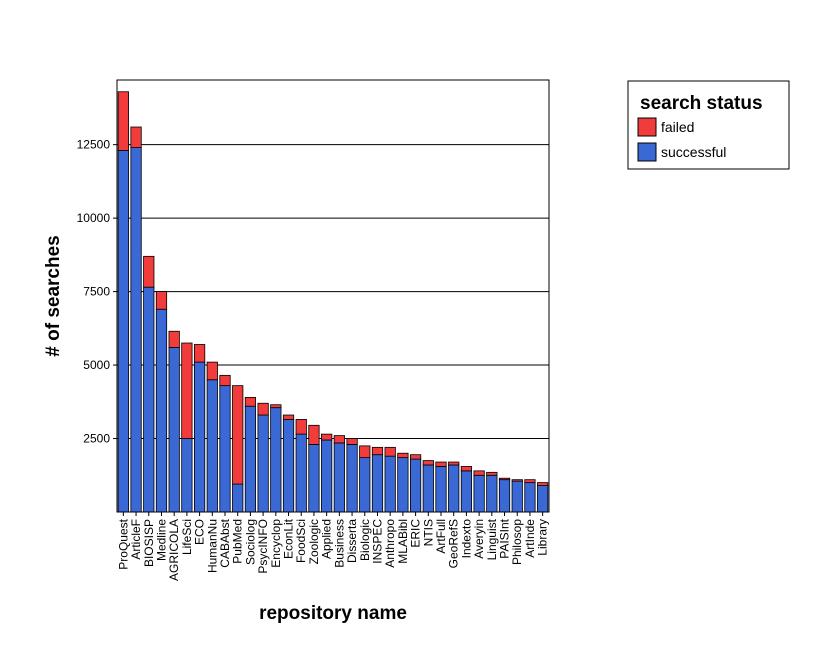  I want to click on x-tick-label: Linguist, so click(492, 539).